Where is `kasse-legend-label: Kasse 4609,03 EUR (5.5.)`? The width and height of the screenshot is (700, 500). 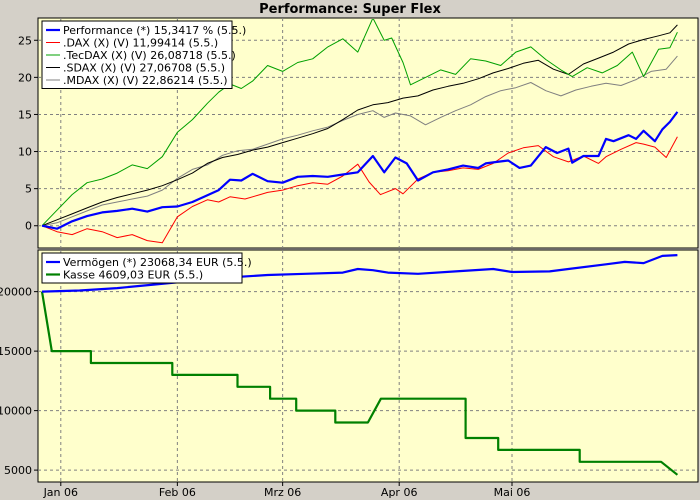
kasse-legend-label: Kasse 4609,03 EUR (5.5.) is located at coordinates (133, 275).